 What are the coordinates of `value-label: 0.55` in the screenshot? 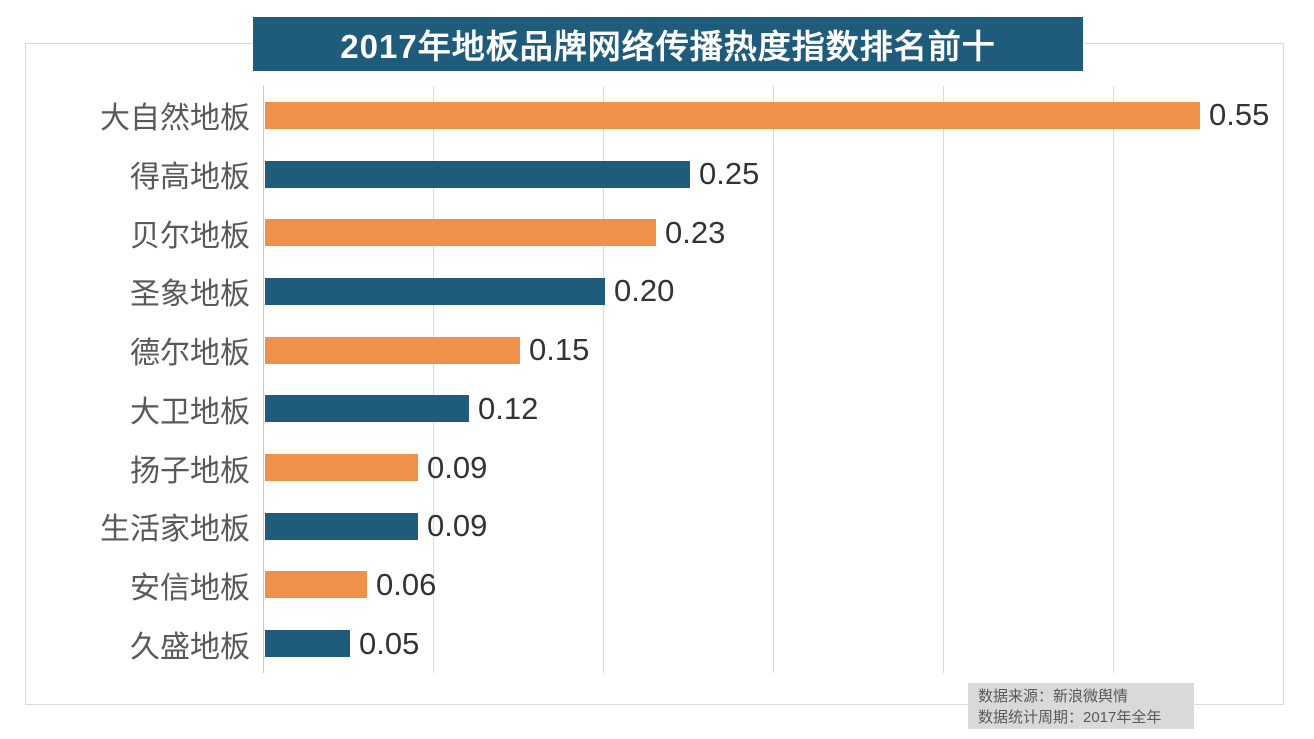 It's located at (1239, 115).